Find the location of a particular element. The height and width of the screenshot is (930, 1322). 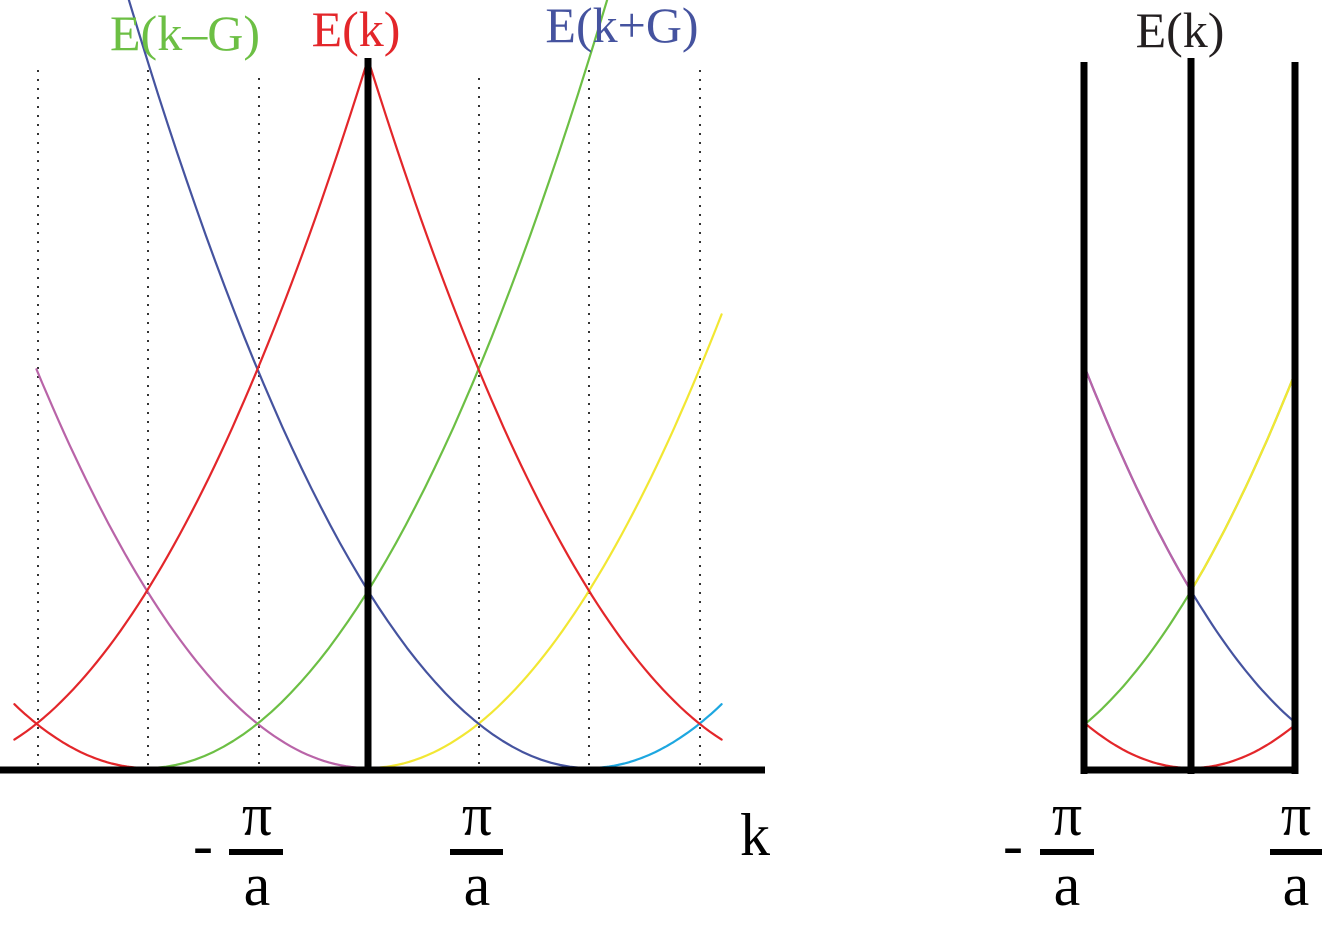

reduced-band-3b is located at coordinates (1243, 480).